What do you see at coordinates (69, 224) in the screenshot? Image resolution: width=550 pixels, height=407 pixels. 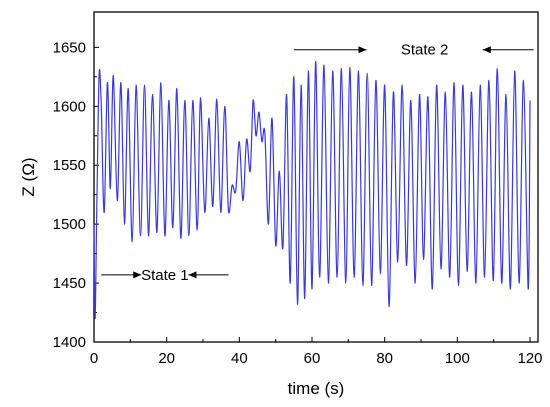 I see `y-tick-label: 1500` at bounding box center [69, 224].